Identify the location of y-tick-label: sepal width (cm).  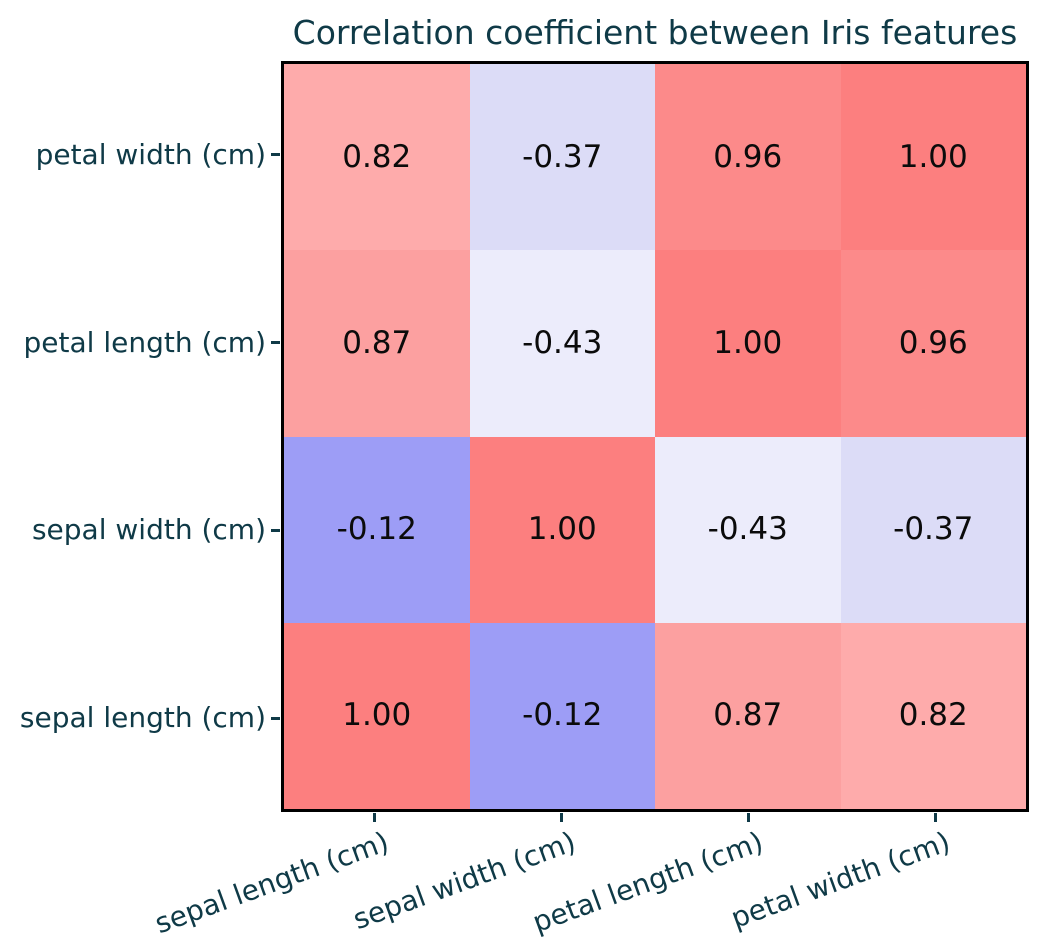
(148, 530).